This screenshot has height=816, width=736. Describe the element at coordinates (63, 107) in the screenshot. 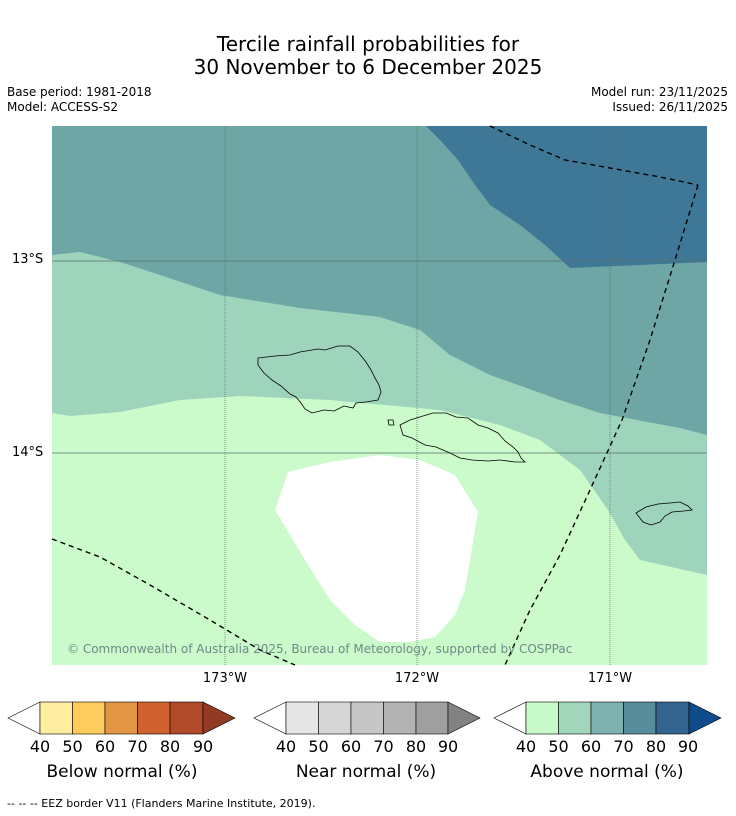

I see `model-name: Model: ACCESS-S2` at that location.